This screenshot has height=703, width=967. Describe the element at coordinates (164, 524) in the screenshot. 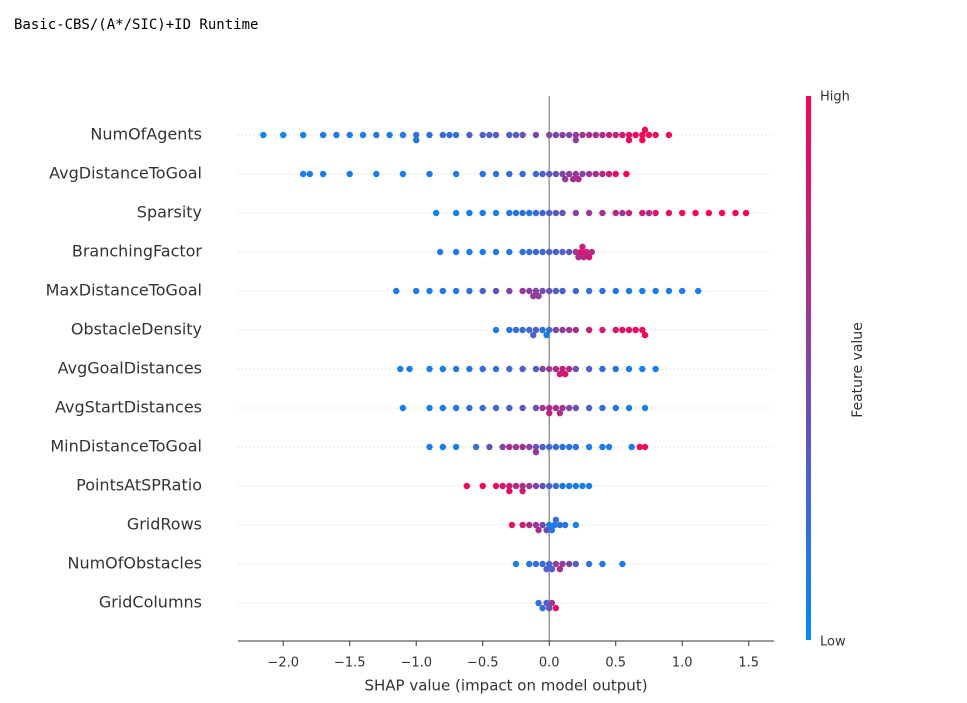

I see `feature-label: GridRows` at that location.